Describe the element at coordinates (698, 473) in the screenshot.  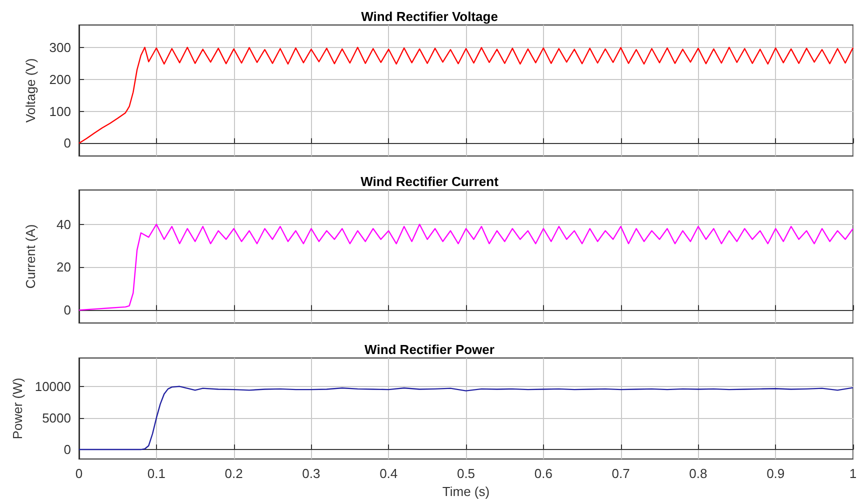
I see `x-tick-label: 0.8` at that location.